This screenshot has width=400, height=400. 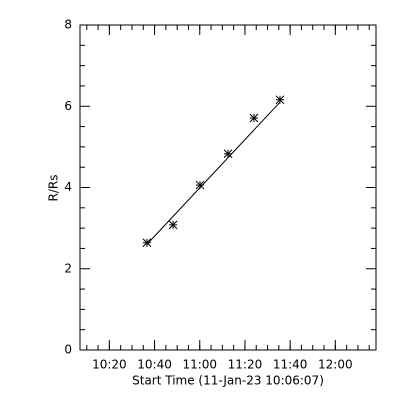 I want to click on y-tick-label: 8, so click(x=68, y=25).